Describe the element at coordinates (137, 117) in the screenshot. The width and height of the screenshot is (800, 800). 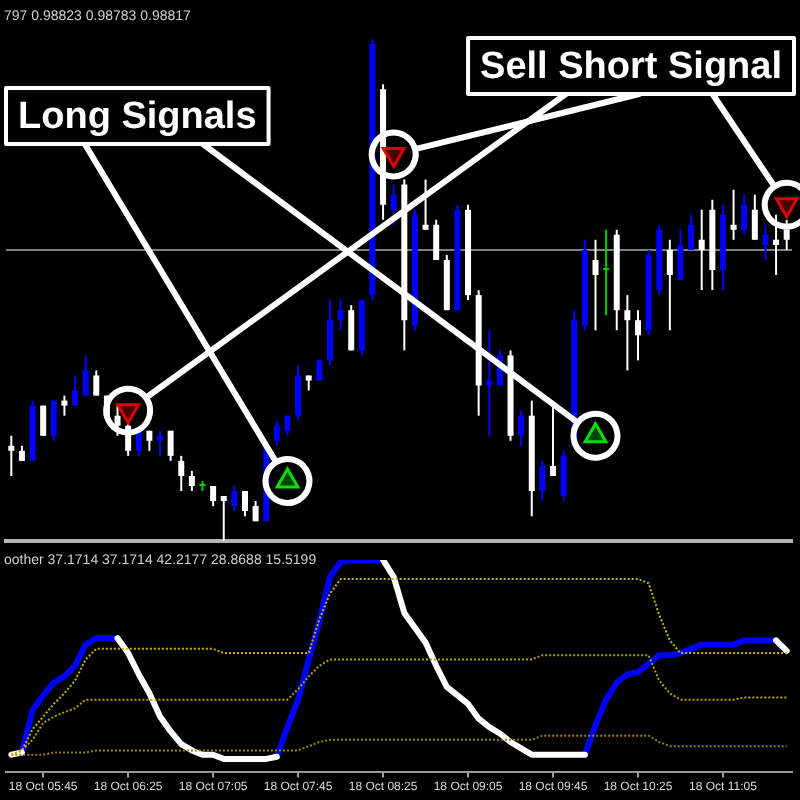
I see `text: Long Signals` at that location.